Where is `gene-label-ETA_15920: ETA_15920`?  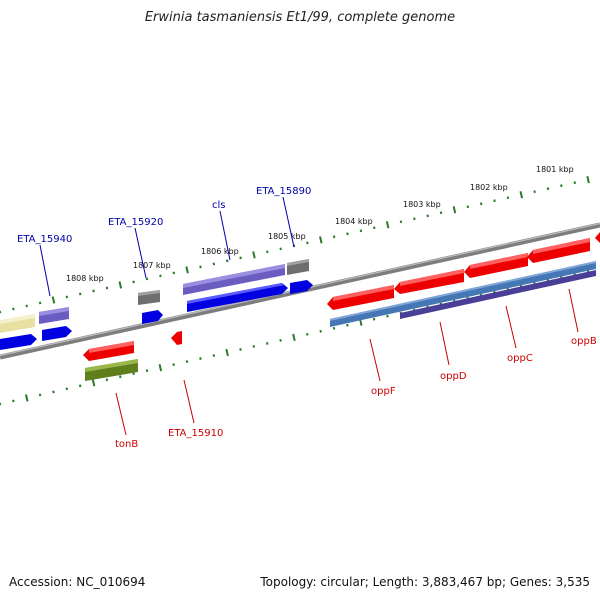 gene-label-ETA_15920: ETA_15920 is located at coordinates (135, 222).